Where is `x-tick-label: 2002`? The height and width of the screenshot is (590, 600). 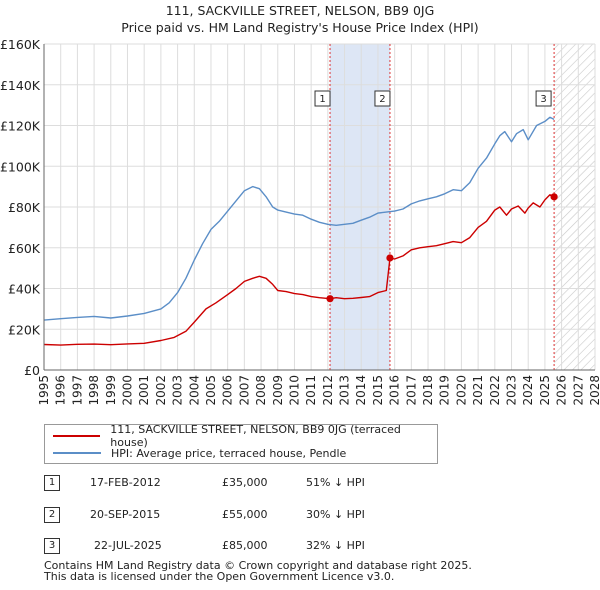 x-tick-label: 2002 is located at coordinates (161, 390).